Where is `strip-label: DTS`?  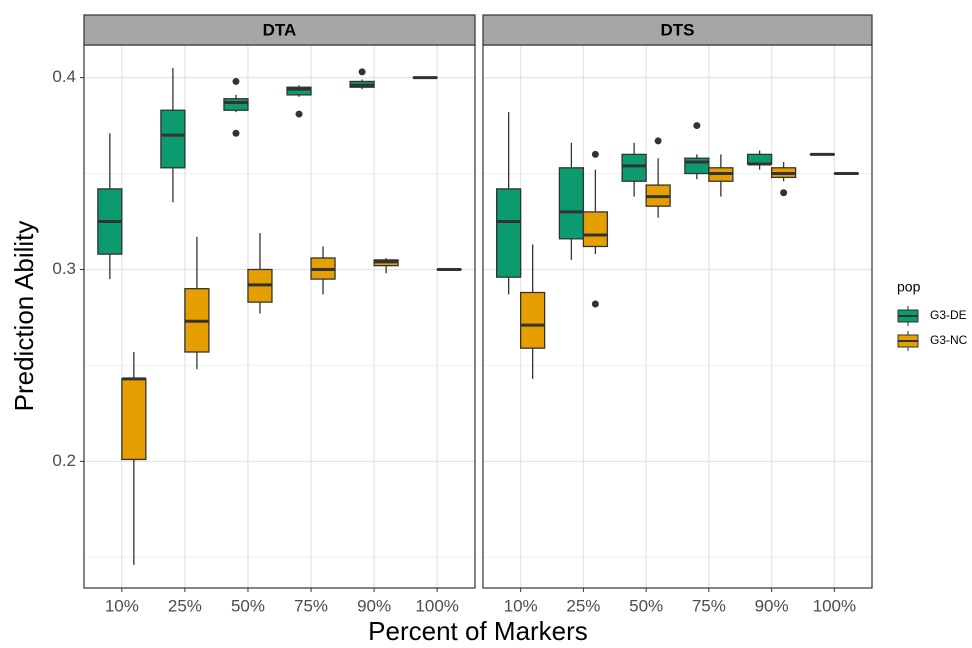
strip-label: DTS is located at coordinates (678, 29).